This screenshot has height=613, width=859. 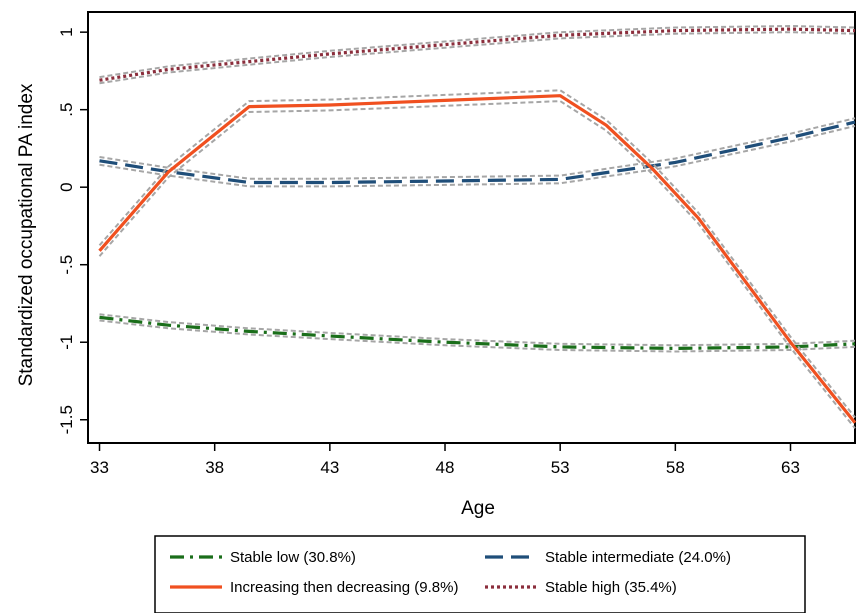 What do you see at coordinates (344, 587) in the screenshot?
I see `legend-label: Increasing then decreasing (9.8%)` at bounding box center [344, 587].